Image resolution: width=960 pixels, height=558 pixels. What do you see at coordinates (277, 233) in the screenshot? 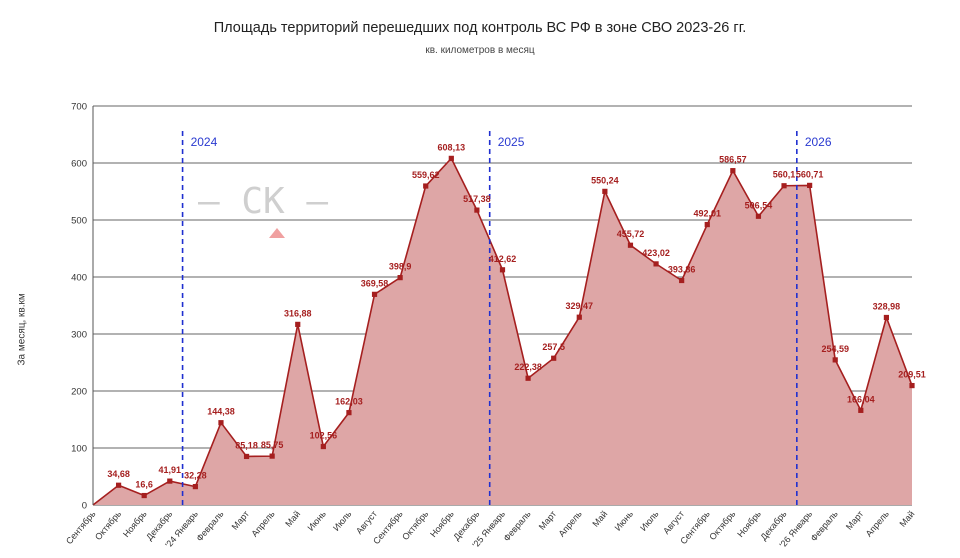
I see `watermark-triangle` at bounding box center [277, 233].